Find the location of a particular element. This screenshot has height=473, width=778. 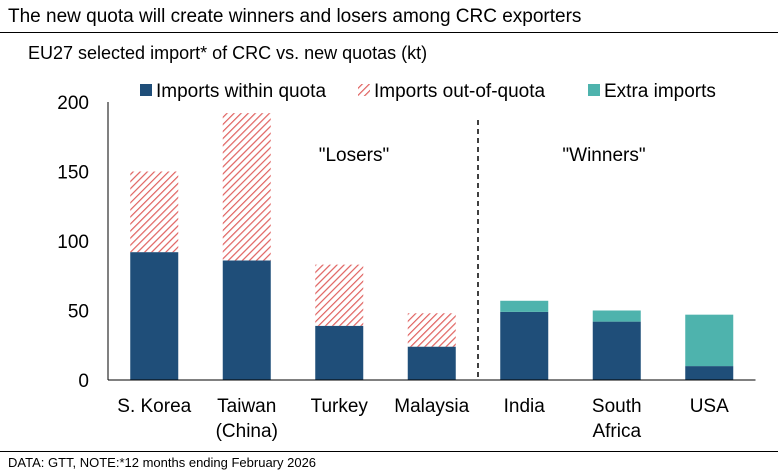

legend-swatch-within is located at coordinates (146, 90).